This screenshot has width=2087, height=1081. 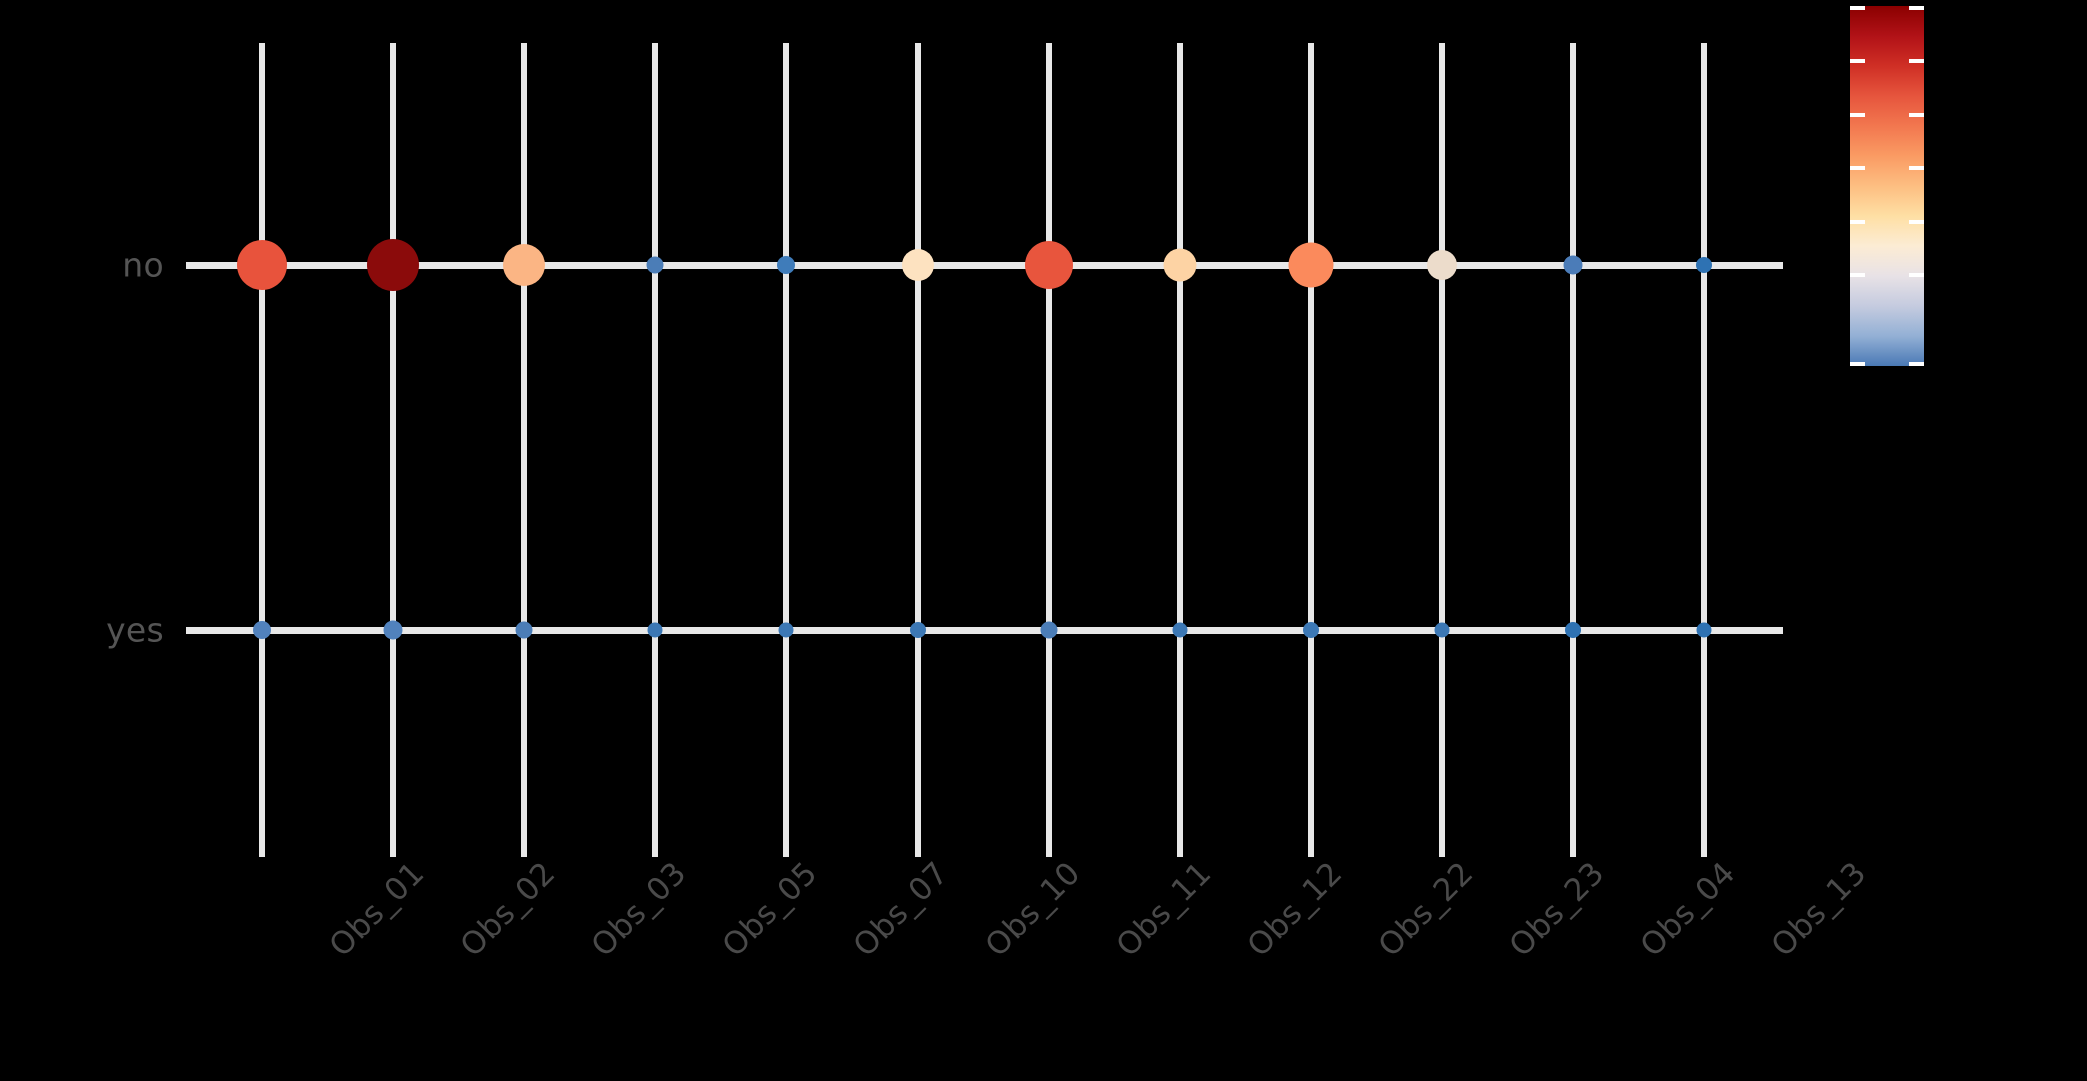 I want to click on y-axis-label-no: no, so click(x=143, y=265).